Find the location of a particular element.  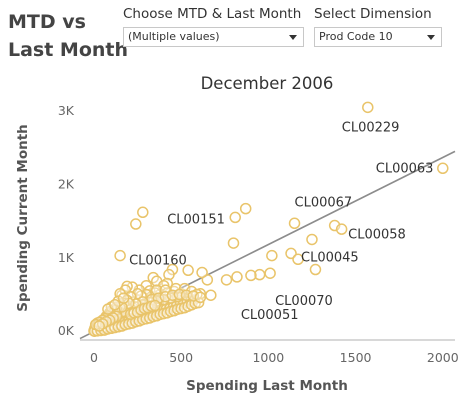

y-tick-label: 0K is located at coordinates (66, 330).